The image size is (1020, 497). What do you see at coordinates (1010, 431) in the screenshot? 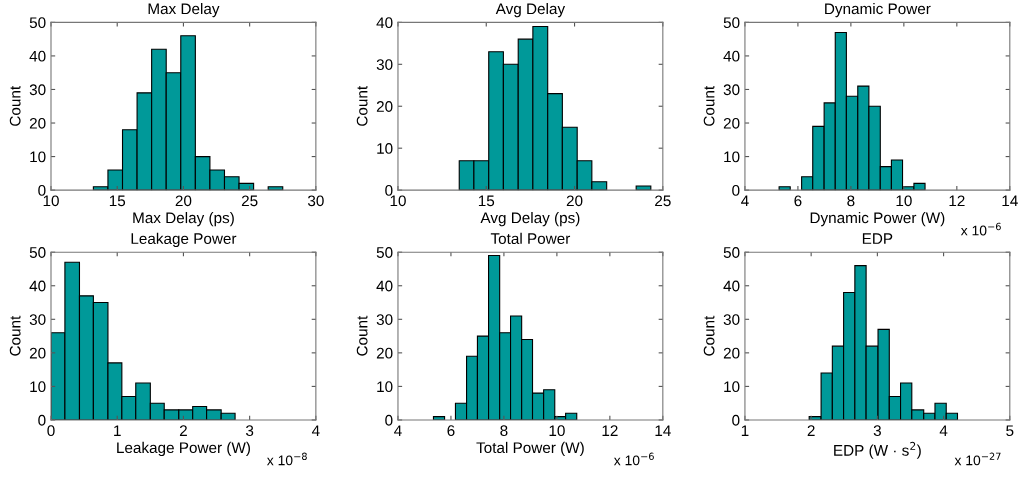
I see `x-tick-label: 5` at bounding box center [1010, 431].